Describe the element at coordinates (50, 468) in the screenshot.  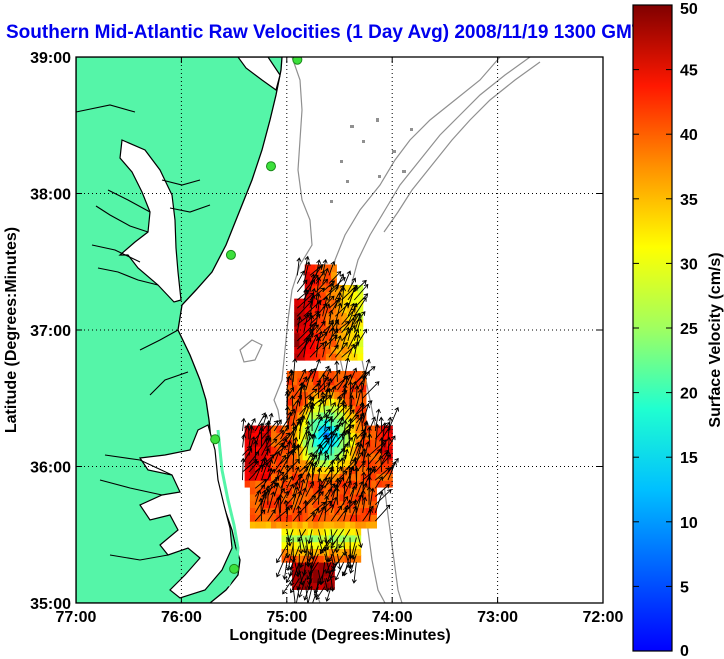
I see `y-tick-label: 36:00` at that location.